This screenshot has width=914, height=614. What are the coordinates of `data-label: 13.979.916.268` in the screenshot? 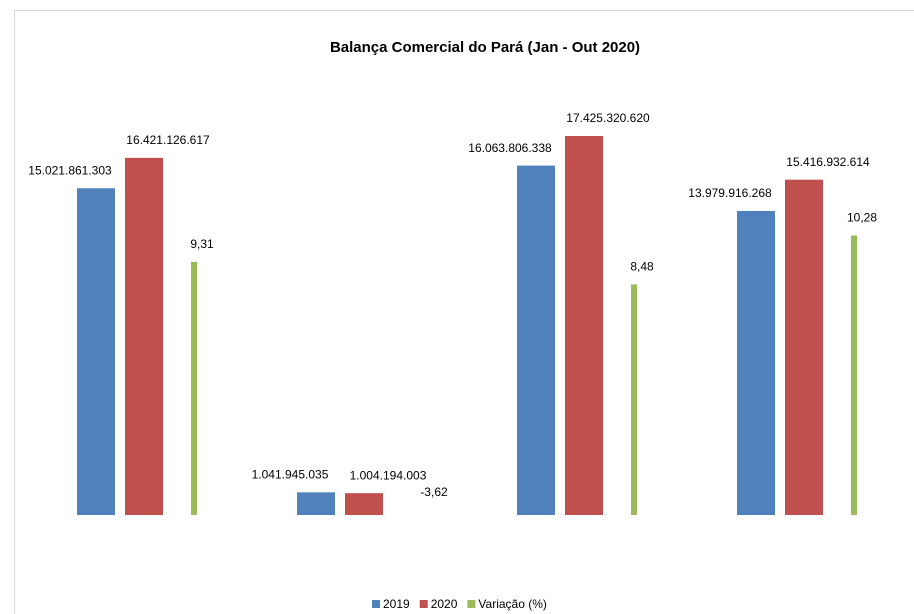 It's located at (730, 193).